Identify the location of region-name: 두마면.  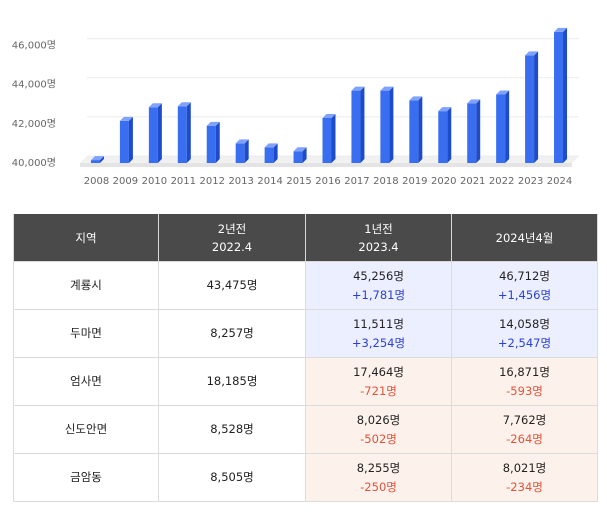
(86, 333).